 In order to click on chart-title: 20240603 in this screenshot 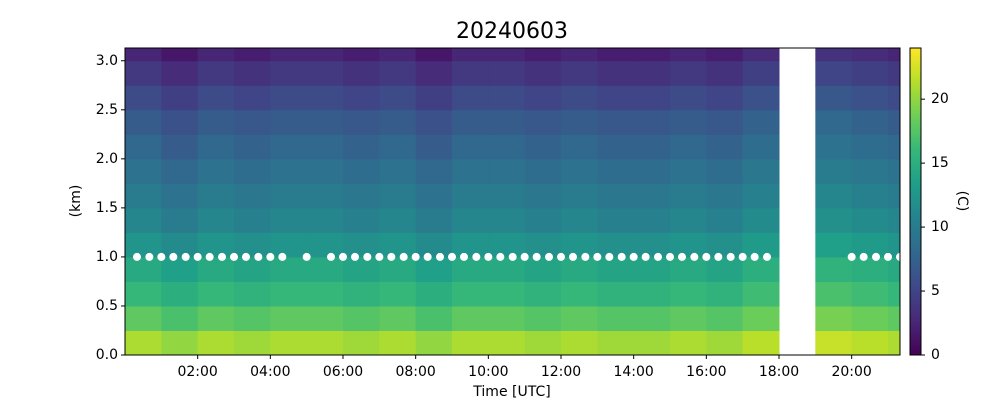, I will do `click(512, 31)`.